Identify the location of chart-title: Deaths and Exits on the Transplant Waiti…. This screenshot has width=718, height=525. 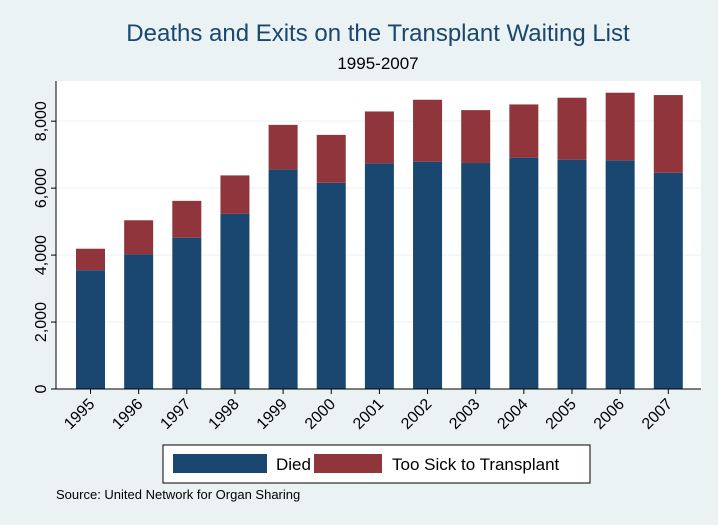
(378, 33).